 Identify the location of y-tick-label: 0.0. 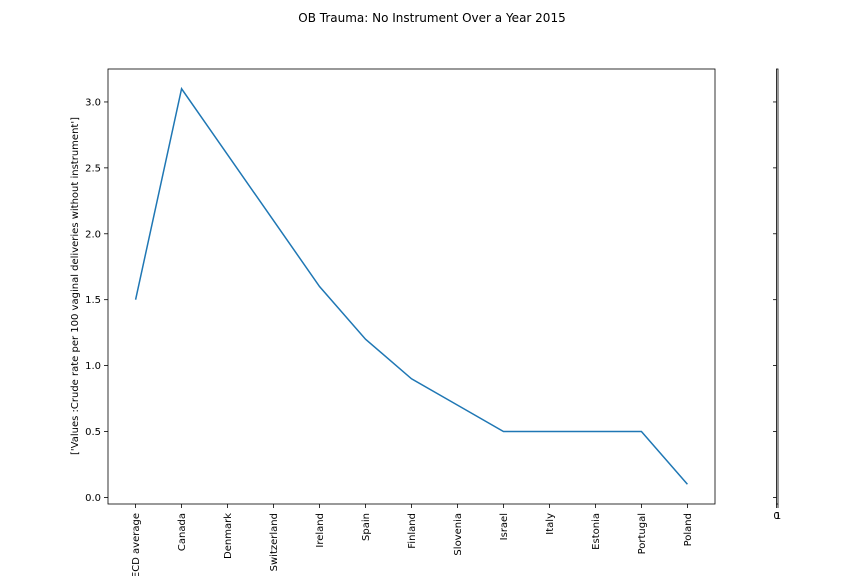
(93, 498).